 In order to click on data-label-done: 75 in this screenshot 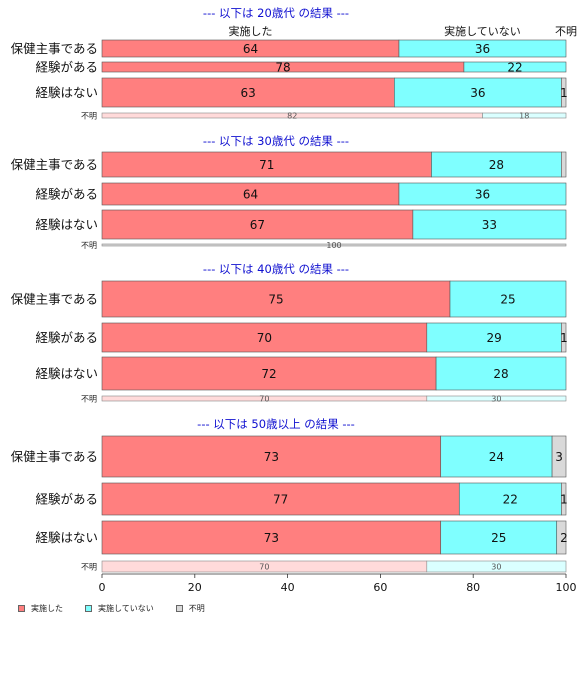, I will do `click(275, 300)`.